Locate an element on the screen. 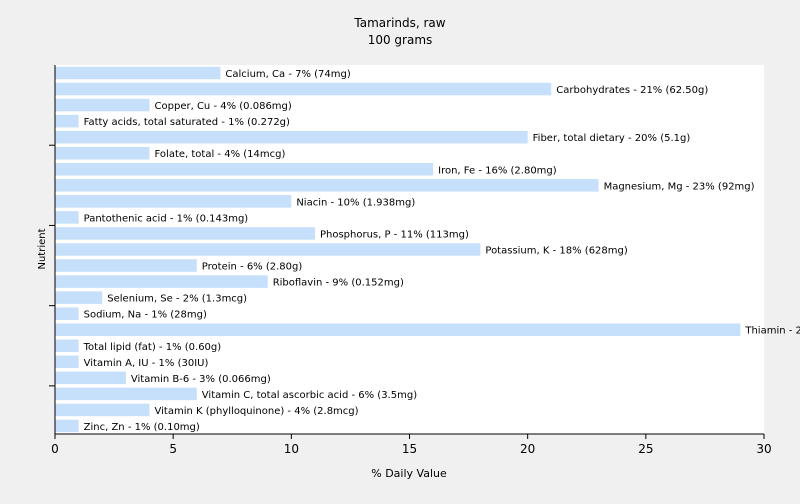 This screenshot has height=504, width=800. y-axis-label: Nutrient is located at coordinates (42, 248).